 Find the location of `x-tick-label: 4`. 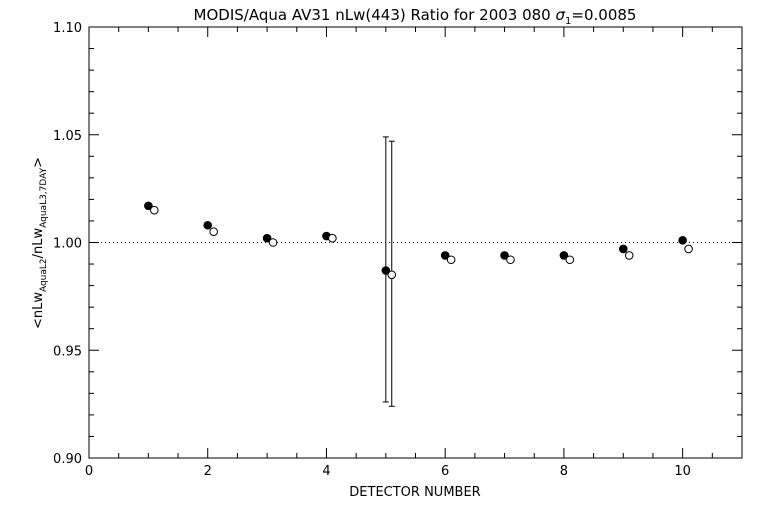

x-tick-label: 4 is located at coordinates (326, 471).